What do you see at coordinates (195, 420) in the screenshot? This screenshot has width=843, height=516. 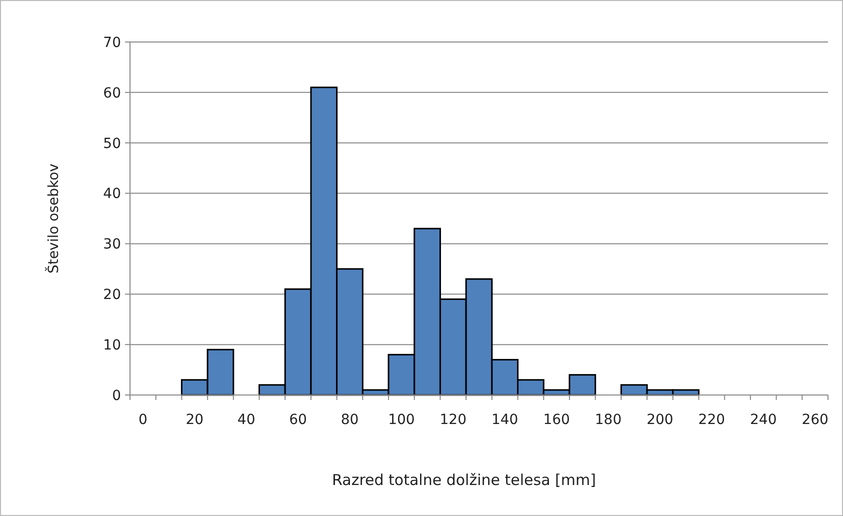 I see `x-tick-label: 20` at bounding box center [195, 420].